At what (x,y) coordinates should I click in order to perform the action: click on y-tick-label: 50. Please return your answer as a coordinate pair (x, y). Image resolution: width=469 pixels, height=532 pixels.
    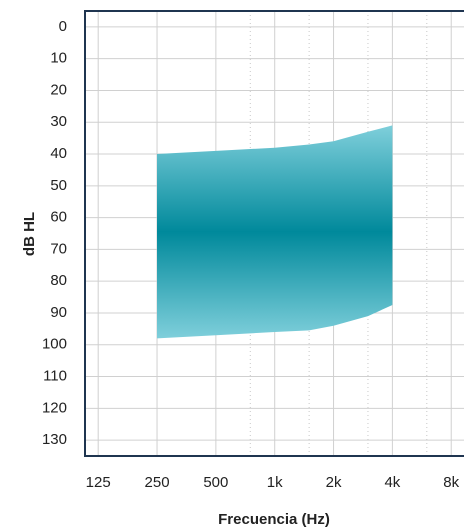
    Looking at the image, I should click on (58, 185).